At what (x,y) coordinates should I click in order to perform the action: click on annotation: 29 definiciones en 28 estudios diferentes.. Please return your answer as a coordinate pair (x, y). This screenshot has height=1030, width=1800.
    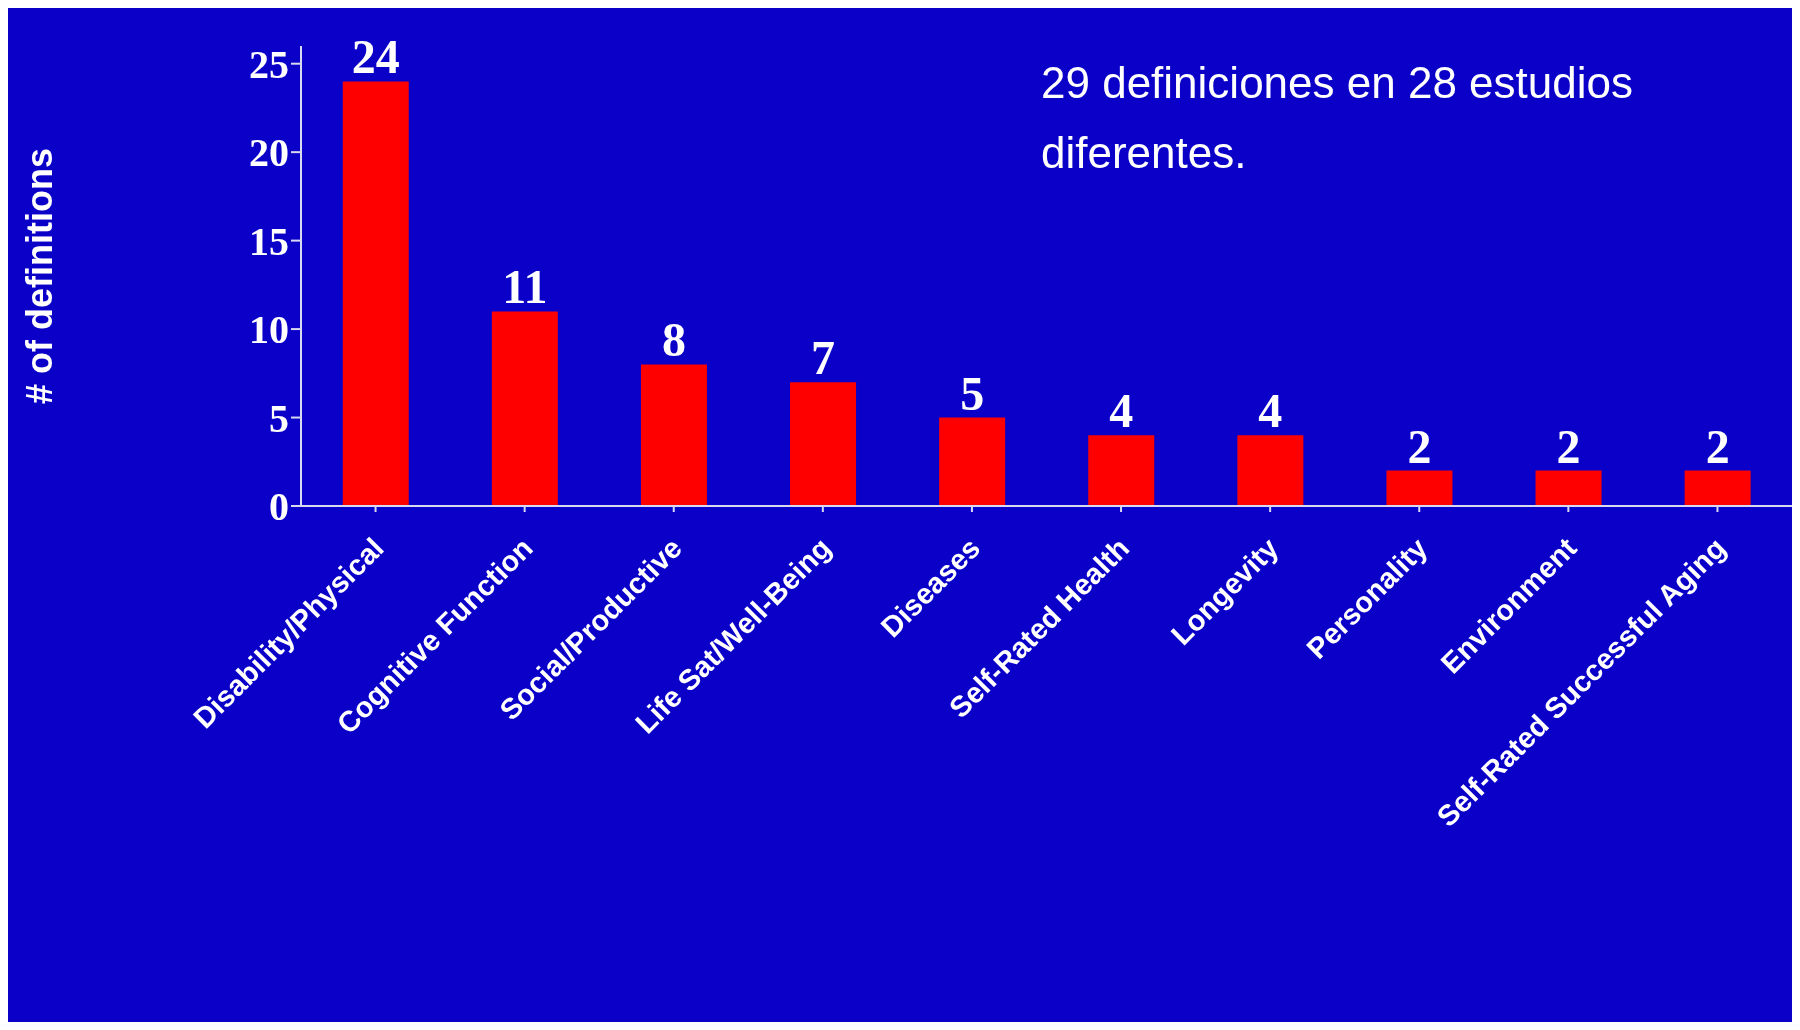
    Looking at the image, I should click on (1337, 118).